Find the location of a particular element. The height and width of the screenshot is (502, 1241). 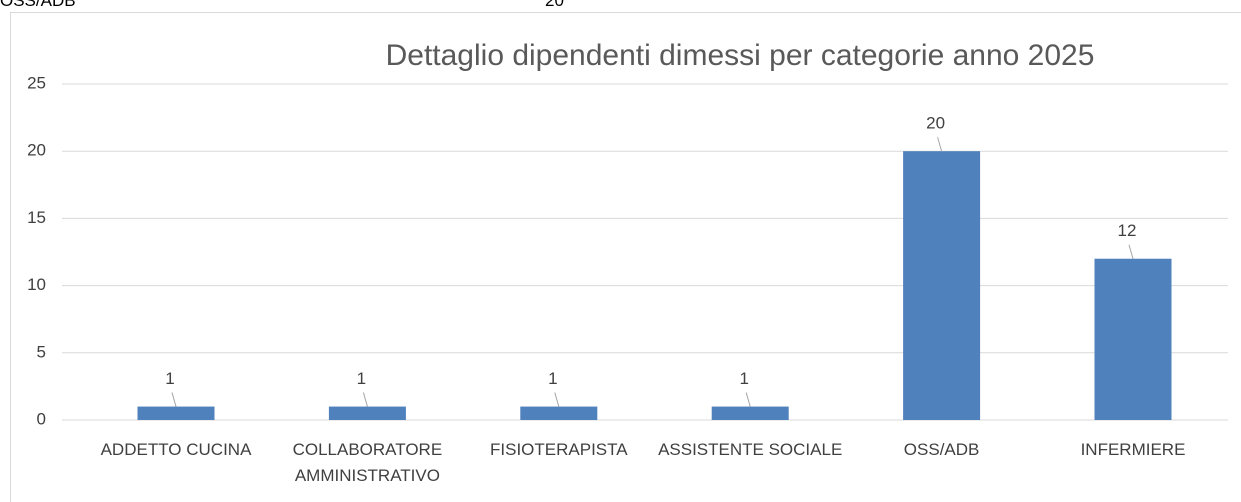

x-tick-label: OSS/ADB is located at coordinates (941, 449).